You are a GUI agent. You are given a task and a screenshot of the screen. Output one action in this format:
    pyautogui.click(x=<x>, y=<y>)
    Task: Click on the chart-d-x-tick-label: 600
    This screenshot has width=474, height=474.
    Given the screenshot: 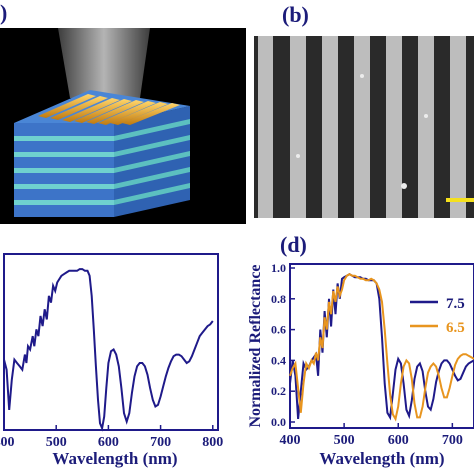 What is the action you would take?
    pyautogui.click(x=398, y=440)
    